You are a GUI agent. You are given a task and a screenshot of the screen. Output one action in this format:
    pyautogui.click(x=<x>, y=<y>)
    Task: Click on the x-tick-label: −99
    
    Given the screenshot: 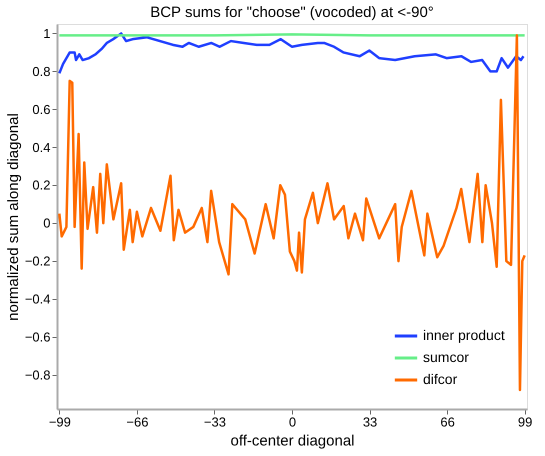 What is the action you would take?
    pyautogui.click(x=59, y=422)
    